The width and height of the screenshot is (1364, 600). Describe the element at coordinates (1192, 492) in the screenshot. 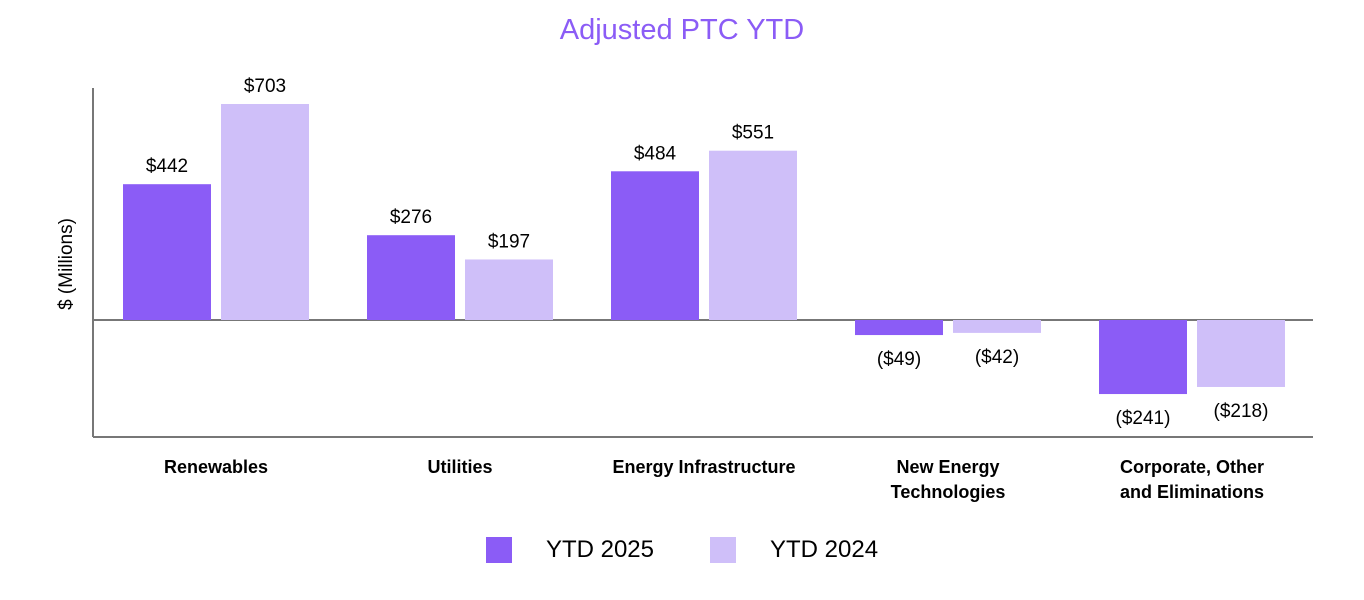

I see `category-label-4: and Eliminations` at that location.